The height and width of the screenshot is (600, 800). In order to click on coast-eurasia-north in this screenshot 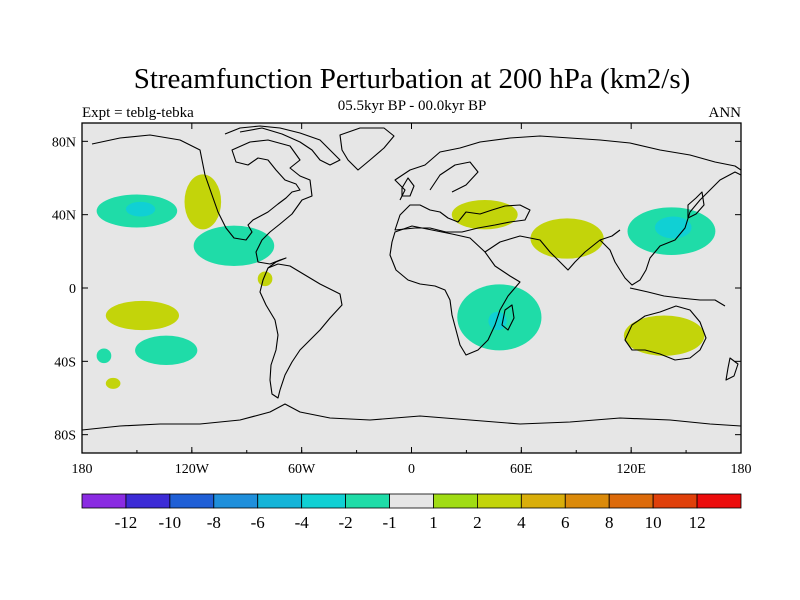, I will do `click(567, 168)`.